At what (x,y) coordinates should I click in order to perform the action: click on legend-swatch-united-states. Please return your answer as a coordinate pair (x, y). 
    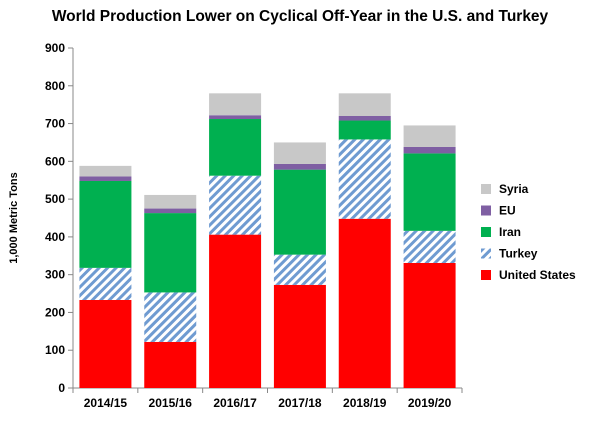
    Looking at the image, I should click on (486, 275).